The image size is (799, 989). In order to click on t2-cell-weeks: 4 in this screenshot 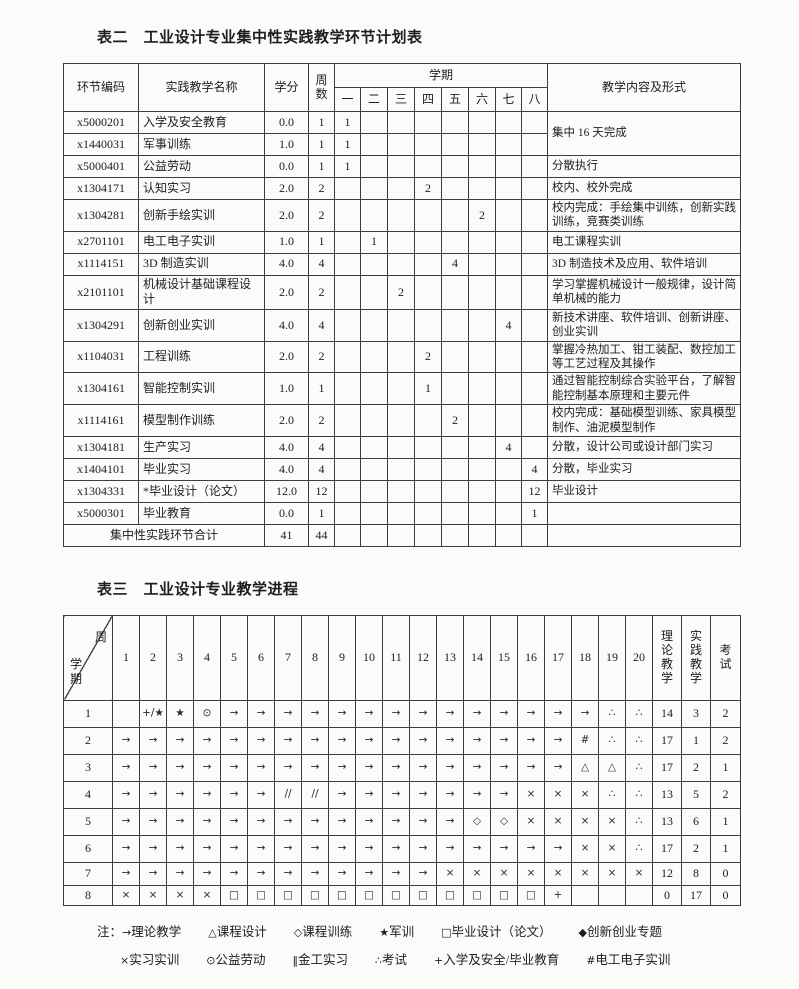, I will do `click(321, 447)`.